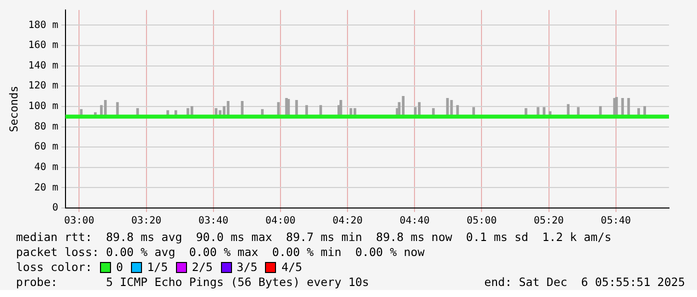  Describe the element at coordinates (79, 221) in the screenshot. I see `x-tick-label: 03:00` at that location.